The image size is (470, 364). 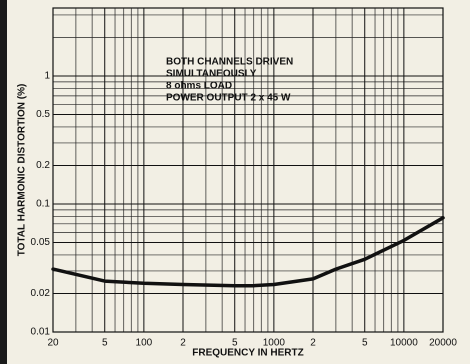 I want to click on y-tick-label: 0.02, so click(x=41, y=293).